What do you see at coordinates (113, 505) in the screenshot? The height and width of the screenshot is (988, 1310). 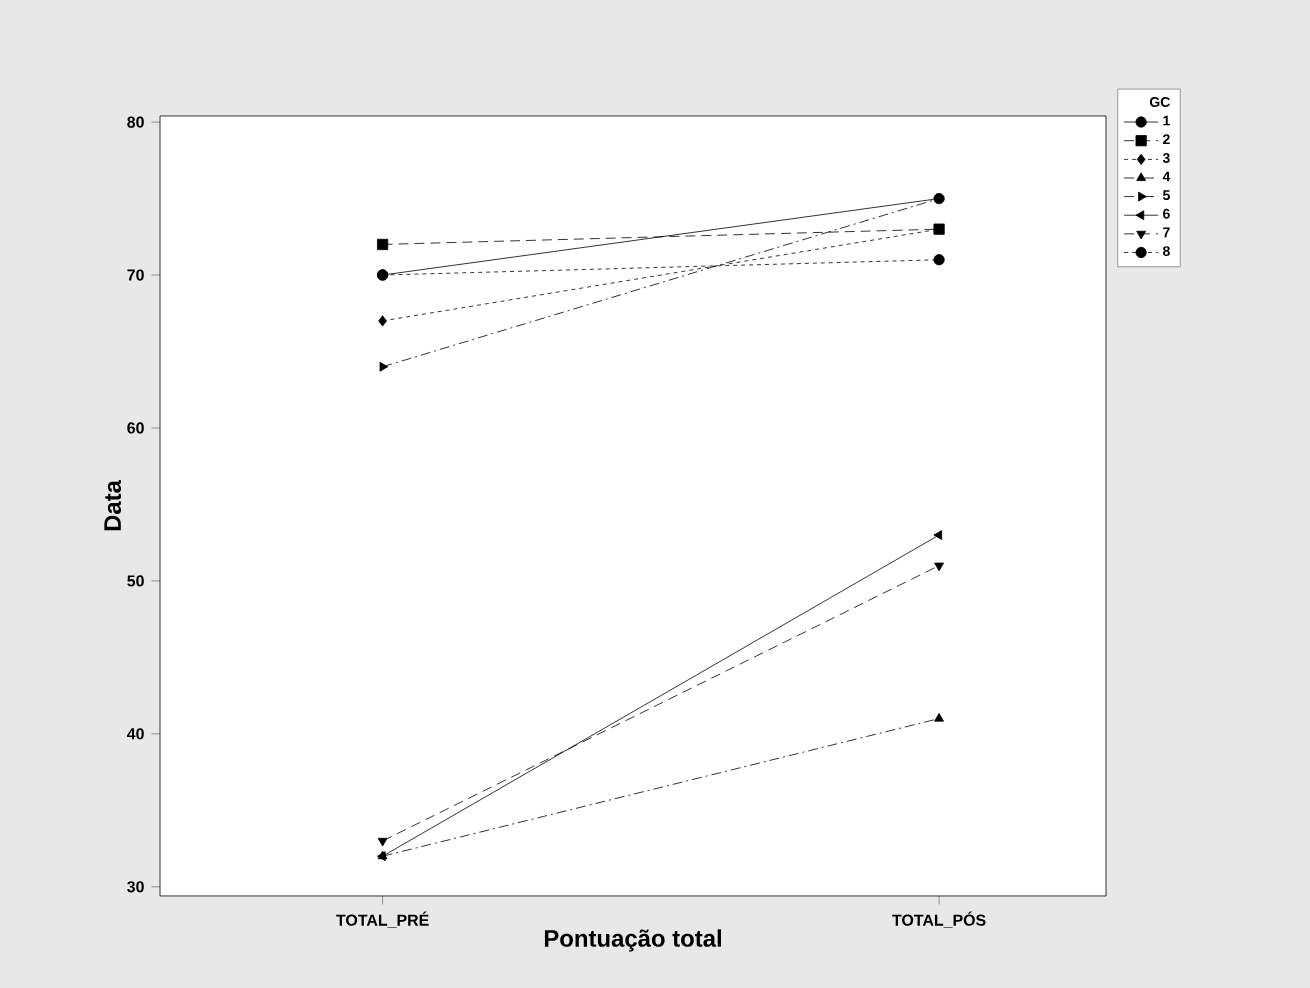 I see `y-axis-title: Data` at bounding box center [113, 505].